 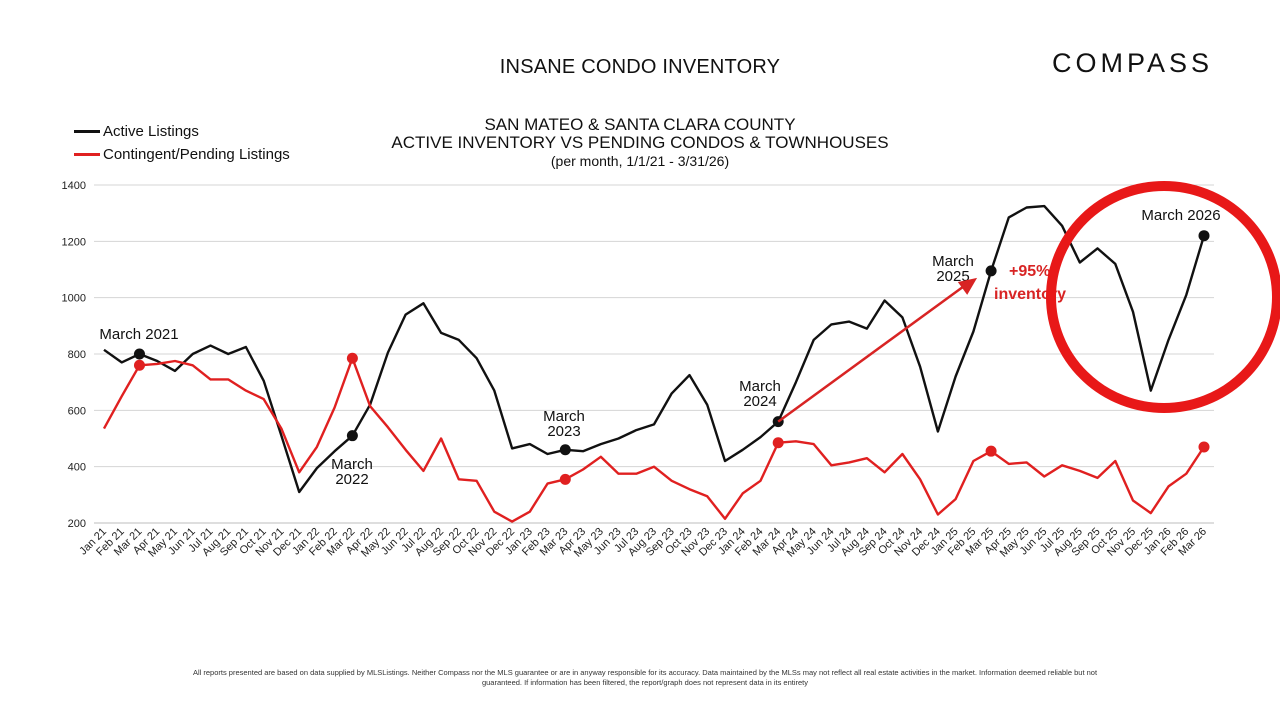 I want to click on y-tick-label: 600, so click(x=77, y=411).